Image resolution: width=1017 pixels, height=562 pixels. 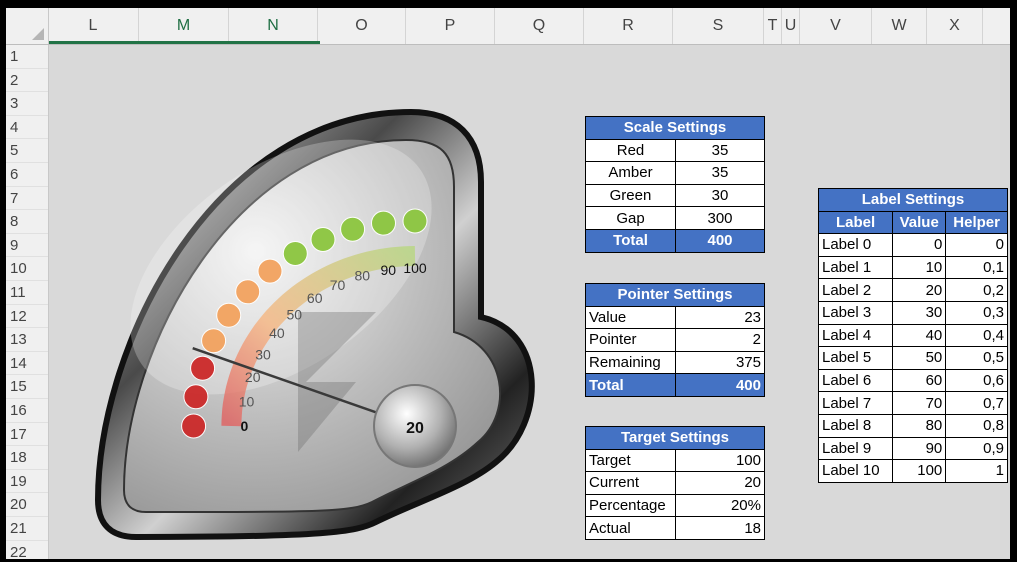 What do you see at coordinates (450, 26) in the screenshot?
I see `column-header-p: P` at bounding box center [450, 26].